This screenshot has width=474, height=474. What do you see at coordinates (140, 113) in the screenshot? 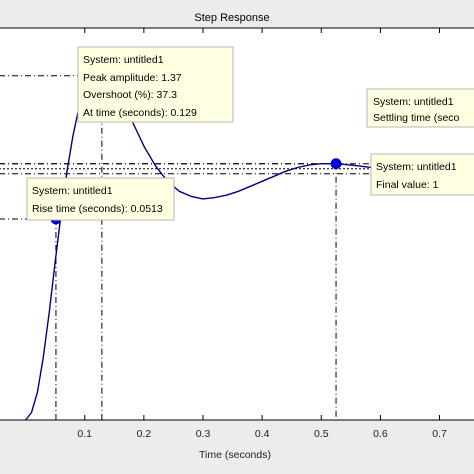
I see `datatip-peak-time: At time (seconds): 0.129` at bounding box center [140, 113].